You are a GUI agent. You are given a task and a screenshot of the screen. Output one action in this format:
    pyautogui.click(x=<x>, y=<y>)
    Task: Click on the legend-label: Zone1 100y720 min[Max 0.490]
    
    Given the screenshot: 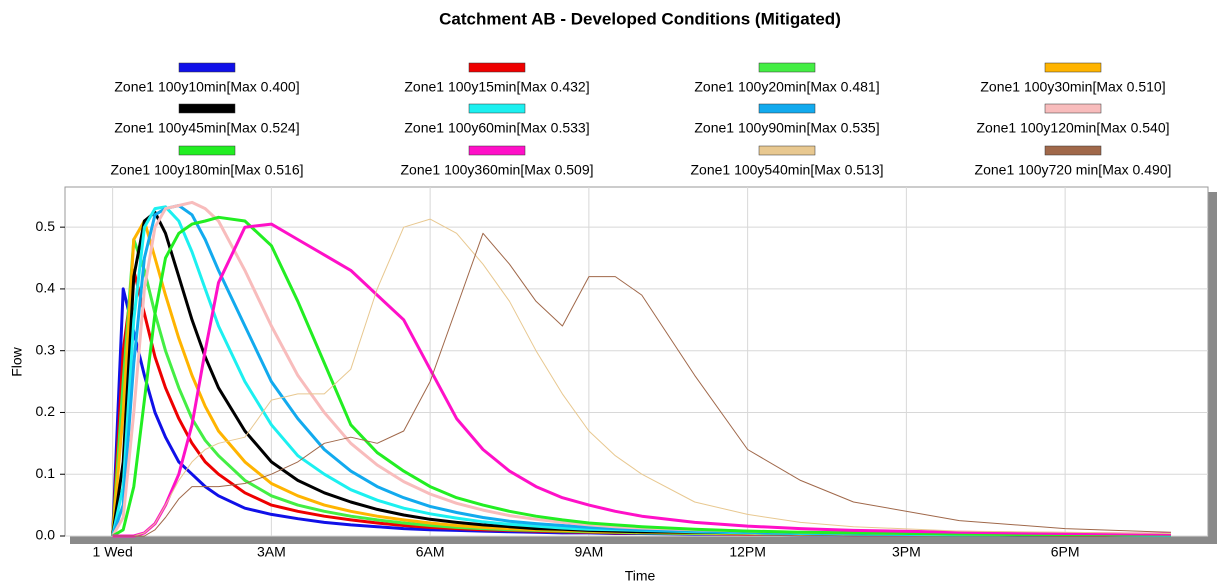 What is the action you would take?
    pyautogui.click(x=1073, y=170)
    